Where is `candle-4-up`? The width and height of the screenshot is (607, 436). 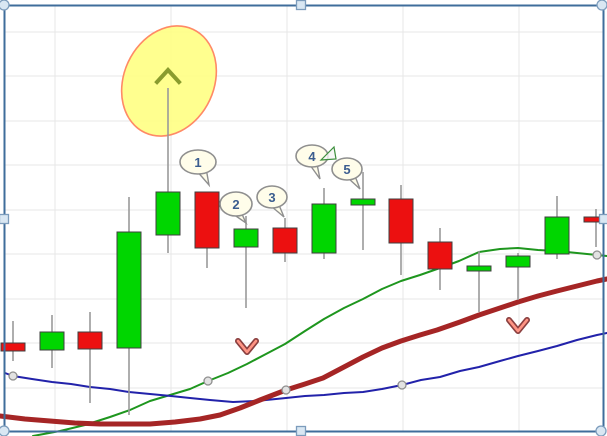 candle-4-up is located at coordinates (129, 306).